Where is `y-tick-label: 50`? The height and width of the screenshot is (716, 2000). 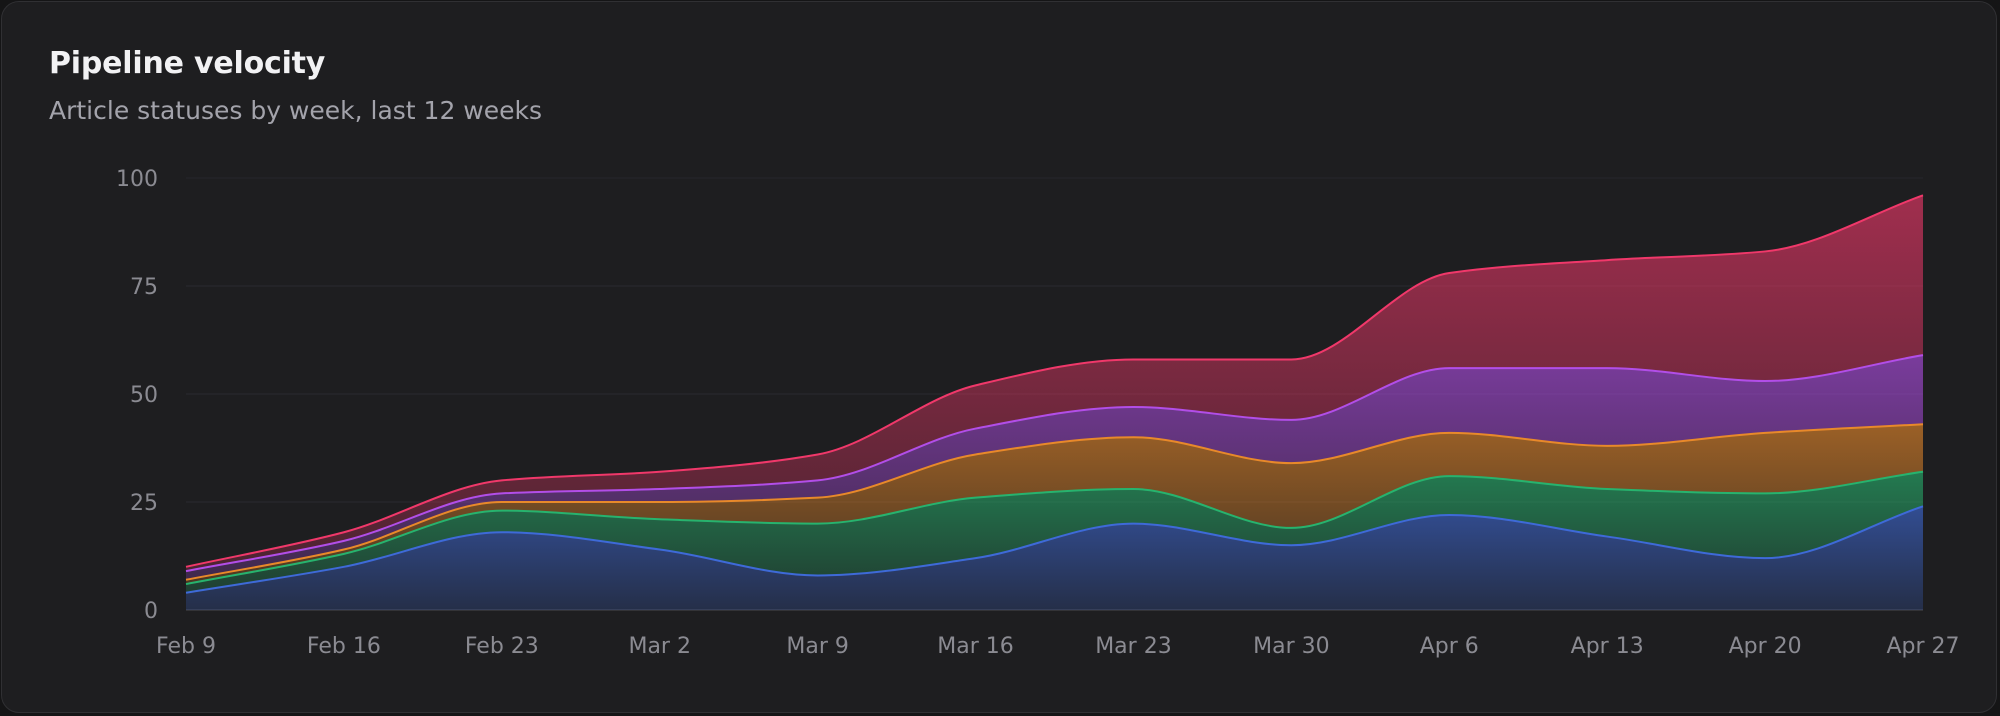
y-tick-label: 50 is located at coordinates (144, 395).